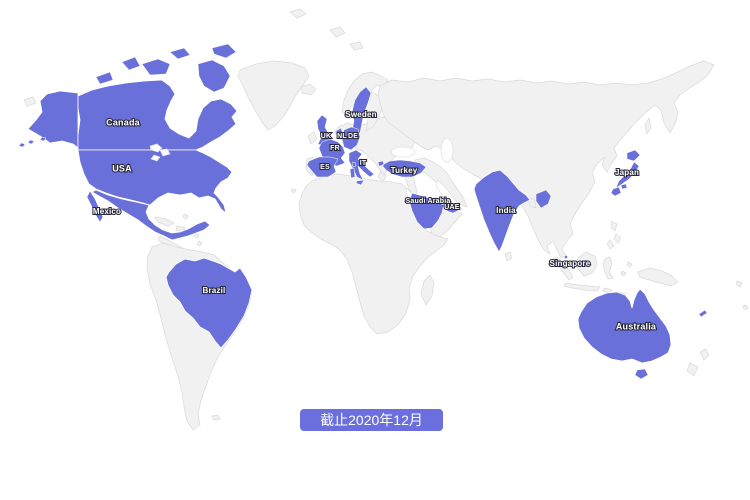  Describe the element at coordinates (373, 254) in the screenshot. I see `landmass-africa` at that location.